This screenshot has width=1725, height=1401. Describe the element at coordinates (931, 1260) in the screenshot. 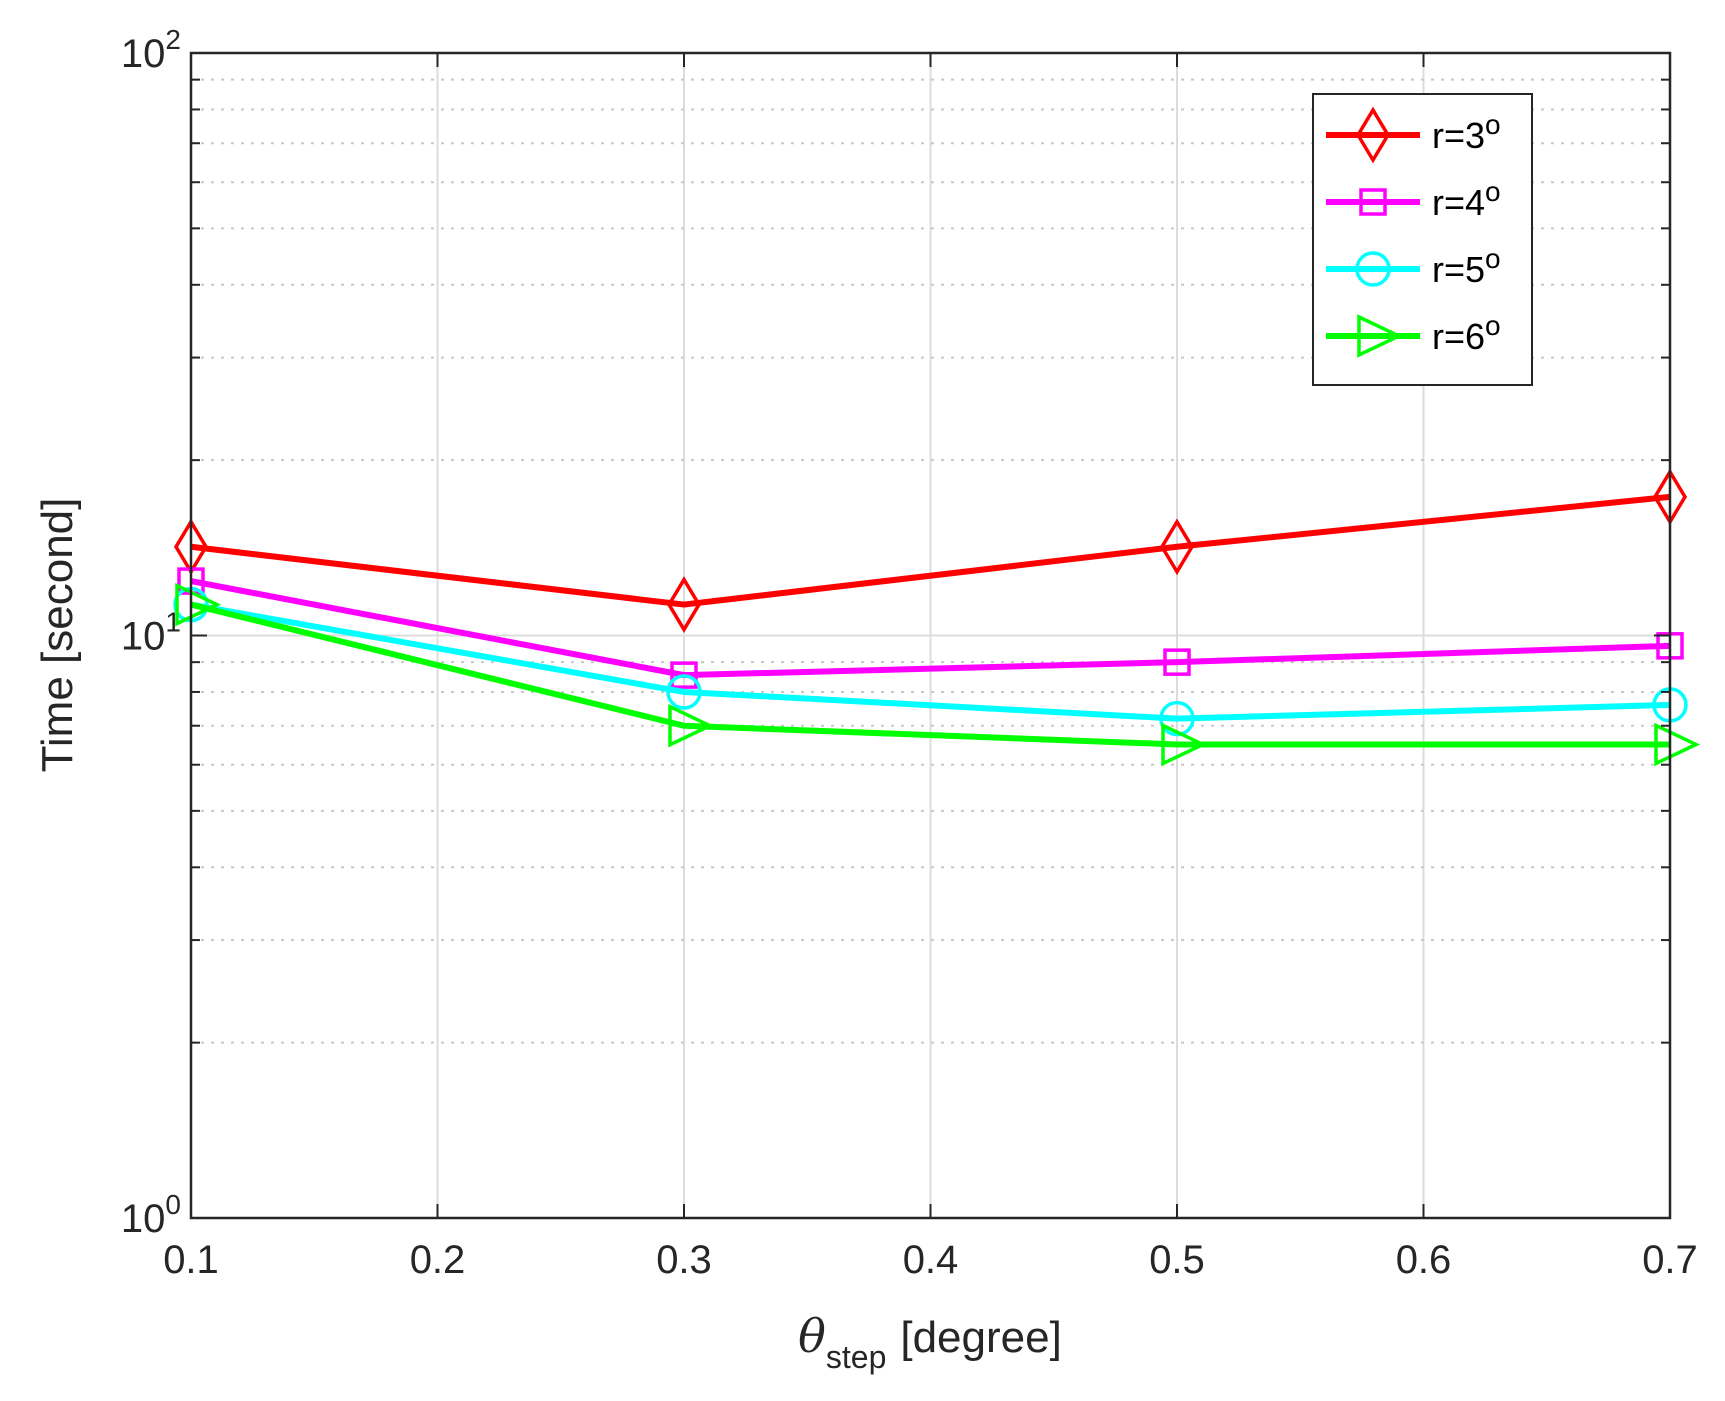

I see `x-tick-label: 0.4` at that location.